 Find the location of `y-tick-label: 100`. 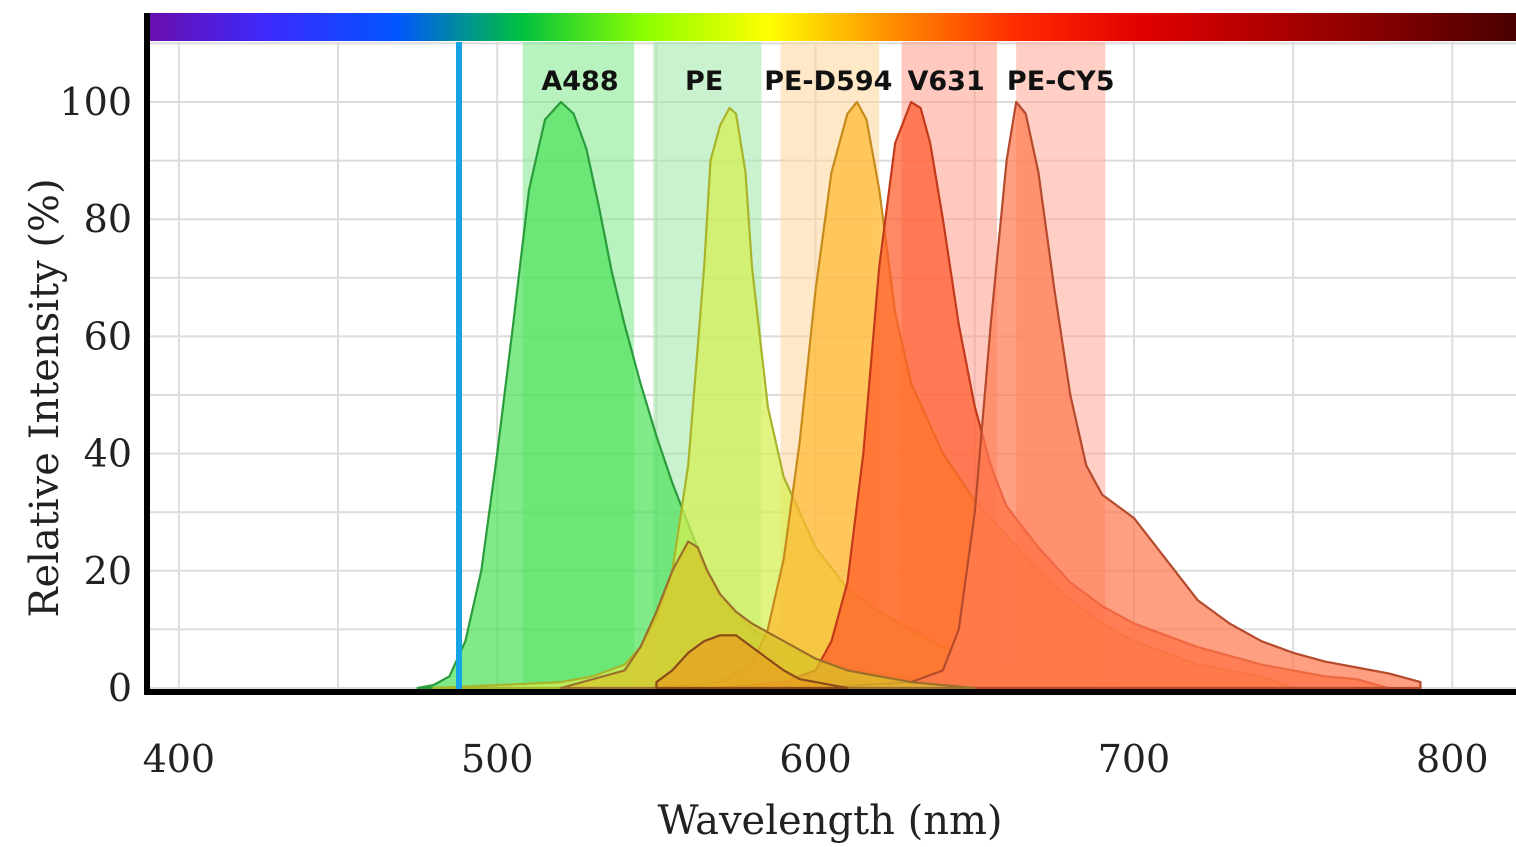

y-tick-label: 100 is located at coordinates (95, 102).